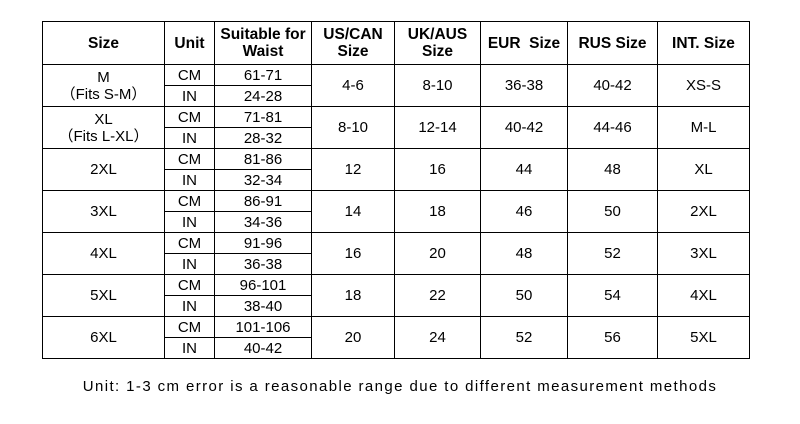 This screenshot has height=424, width=800. What do you see at coordinates (437, 85) in the screenshot?
I see `uk-aus-cell: 8-10` at bounding box center [437, 85].